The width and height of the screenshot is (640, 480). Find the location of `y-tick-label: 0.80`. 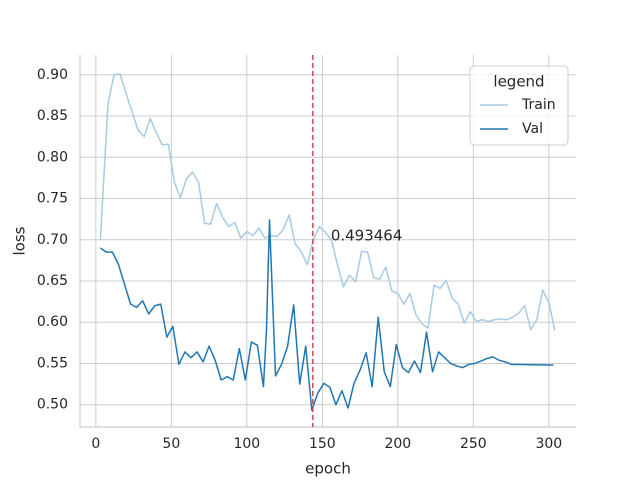

y-tick-label: 0.80 is located at coordinates (52, 157).